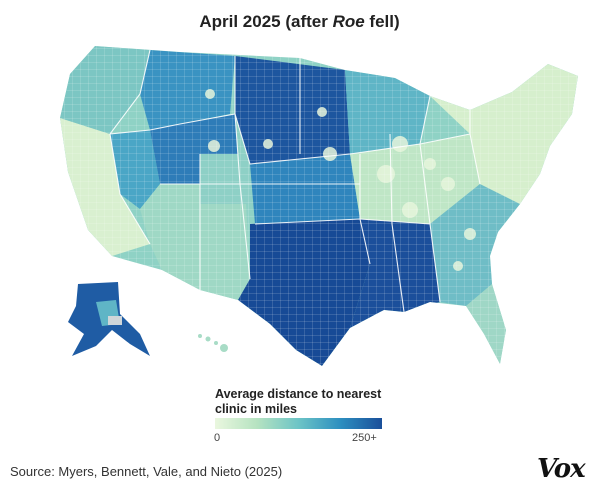 The image size is (599, 504). Describe the element at coordinates (561, 469) in the screenshot. I see `vox-logo: Vox` at that location.